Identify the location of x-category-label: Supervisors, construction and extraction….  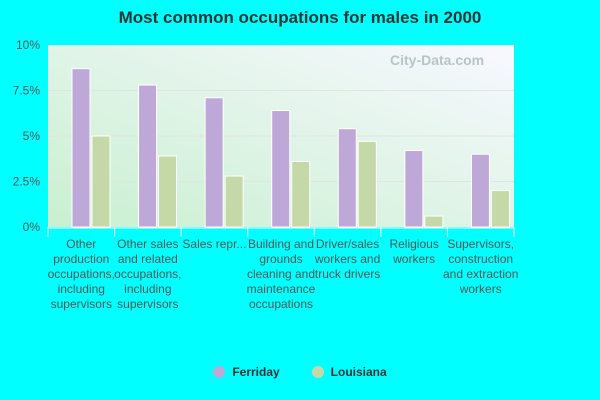
(481, 266).